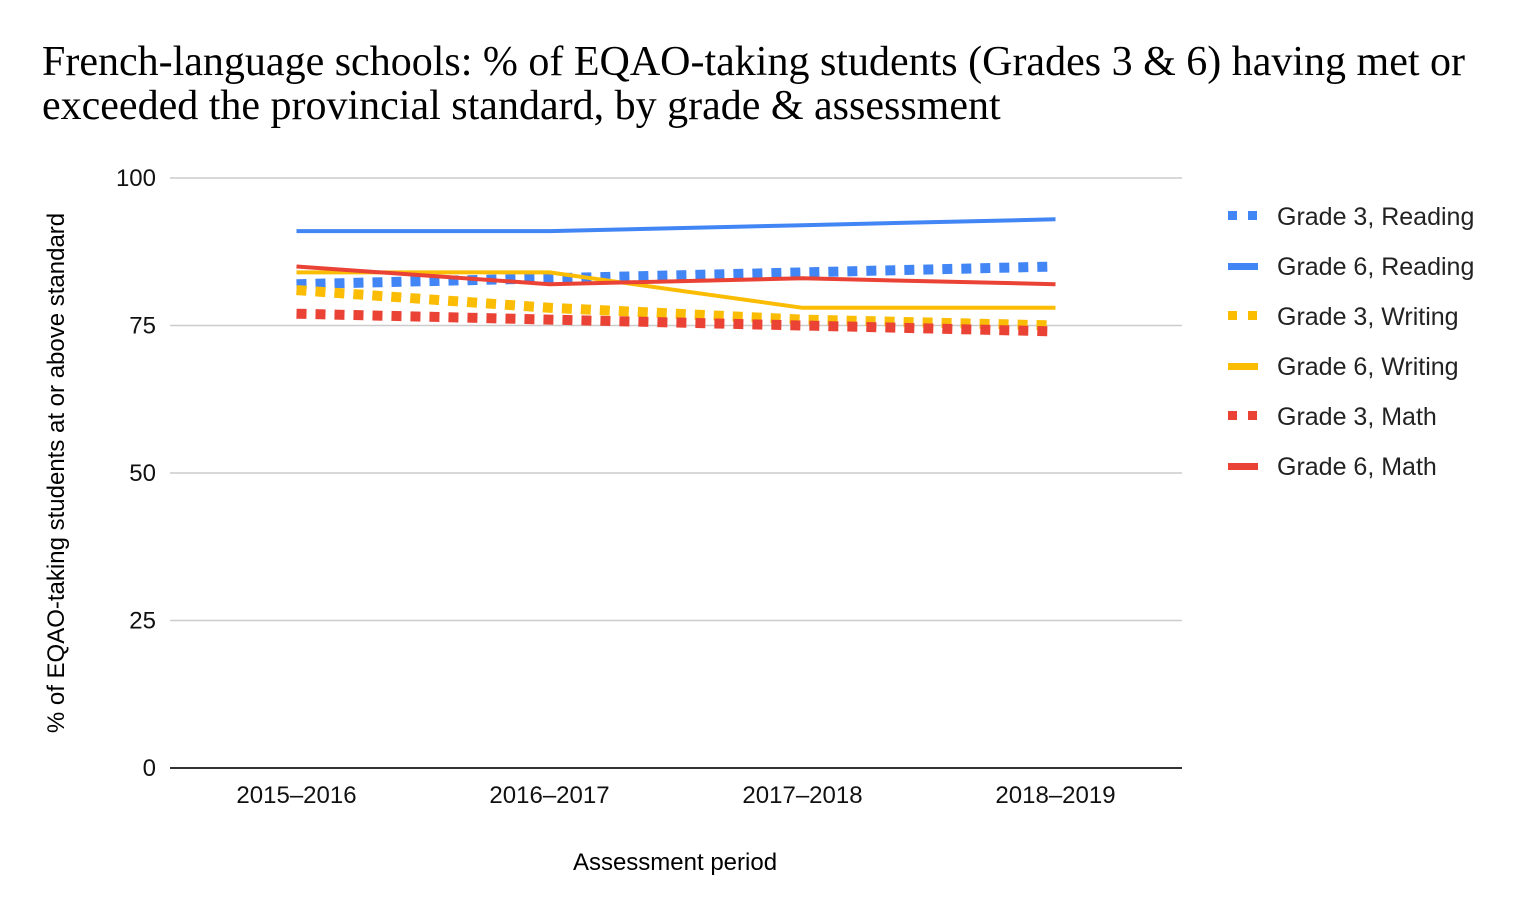 Image resolution: width=1534 pixels, height=922 pixels. I want to click on y-axis-ticks: 0 25 50 75 100, so click(136, 473).